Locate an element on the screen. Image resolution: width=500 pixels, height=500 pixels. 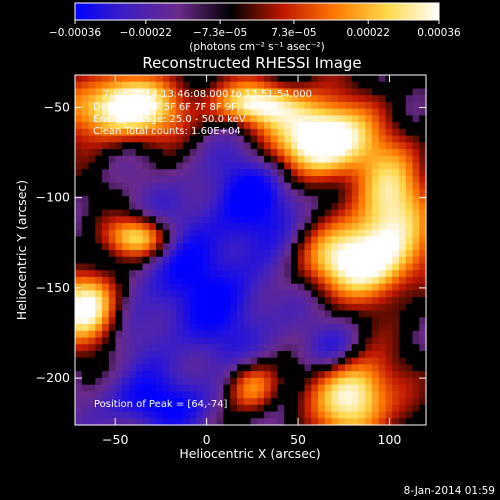
colorbar-tick-label: 0.00036 is located at coordinates (439, 33).